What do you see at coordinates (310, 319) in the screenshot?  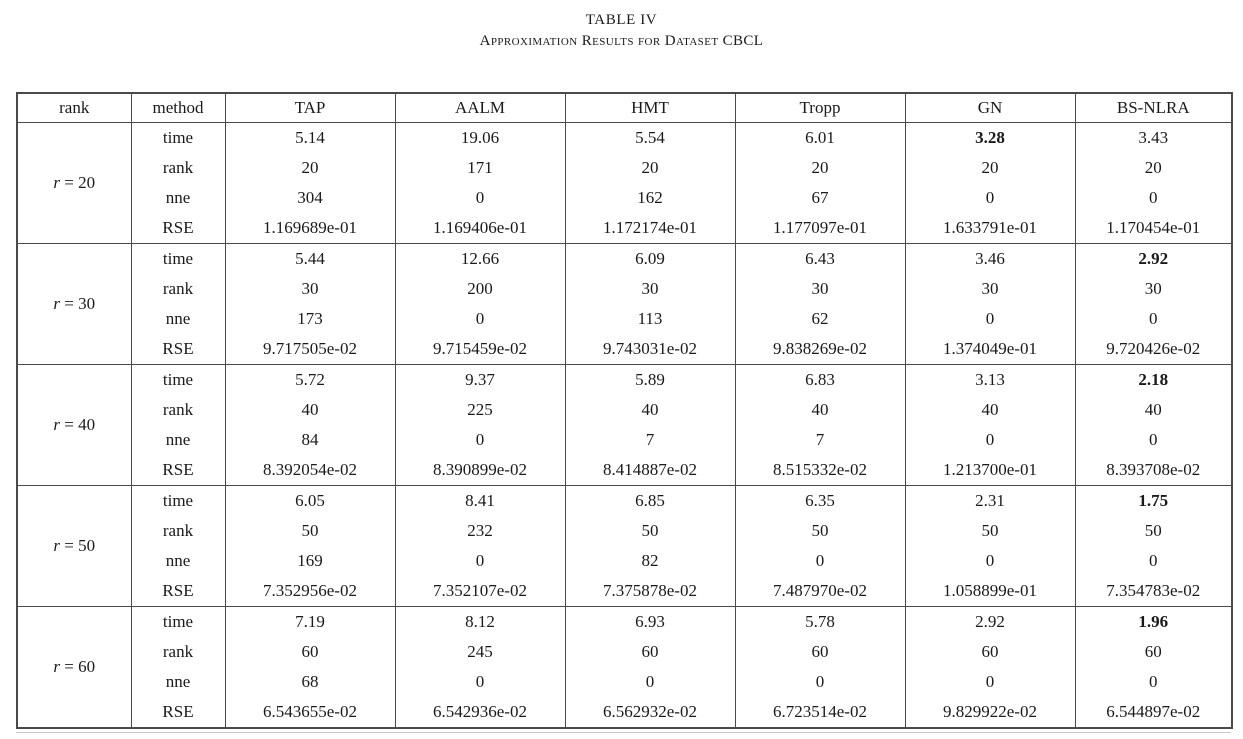 I see `value-cell: 173` at bounding box center [310, 319].